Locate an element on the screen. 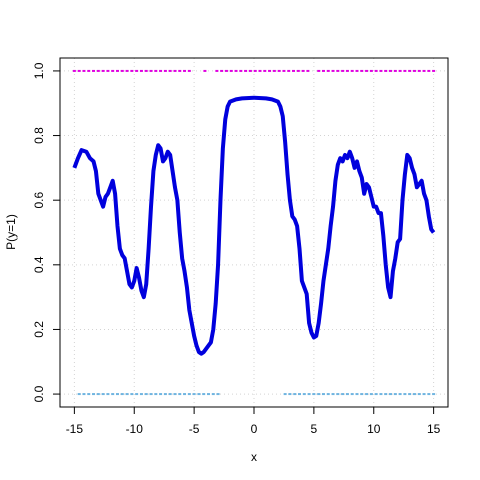 This screenshot has height=480, width=480. y-tick-label: 0.2 is located at coordinates (39, 329).